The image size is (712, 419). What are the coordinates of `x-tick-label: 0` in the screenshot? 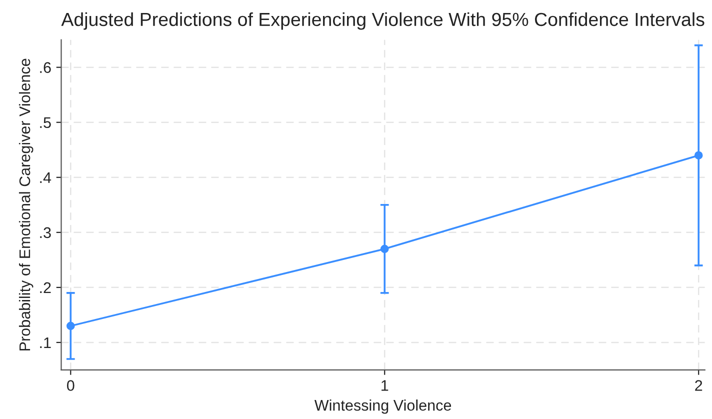 It's located at (70, 385).